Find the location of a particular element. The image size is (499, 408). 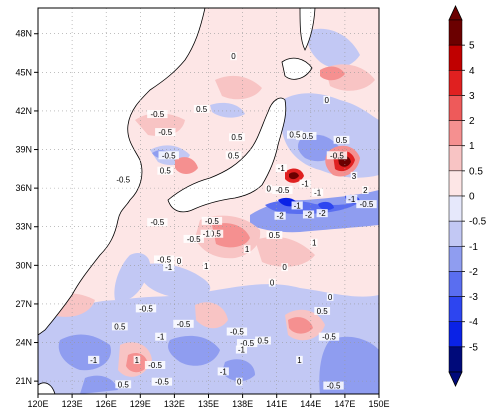

colorbar-top-arrow is located at coordinates (455, 13).